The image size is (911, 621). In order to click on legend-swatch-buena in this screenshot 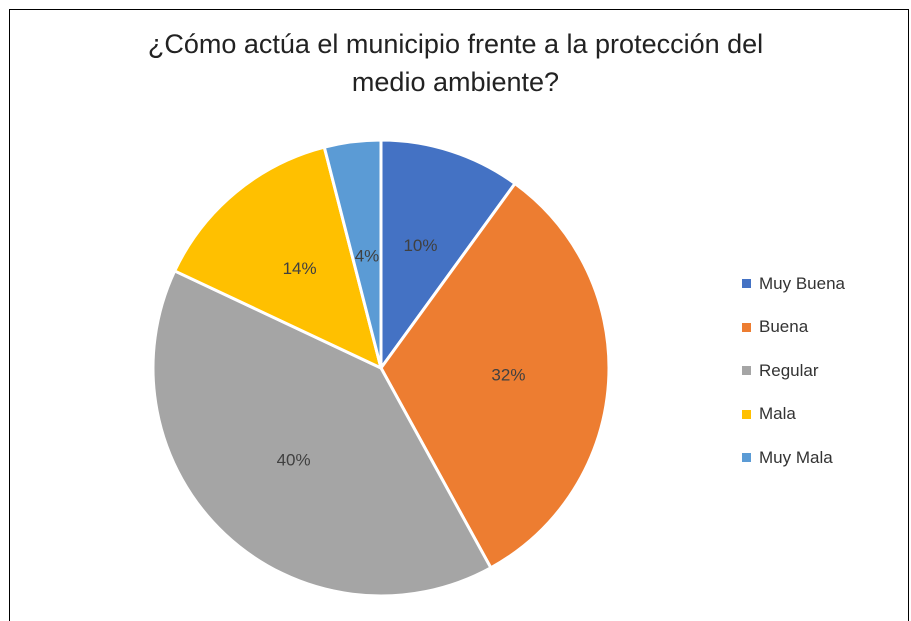, I will do `click(746, 327)`.